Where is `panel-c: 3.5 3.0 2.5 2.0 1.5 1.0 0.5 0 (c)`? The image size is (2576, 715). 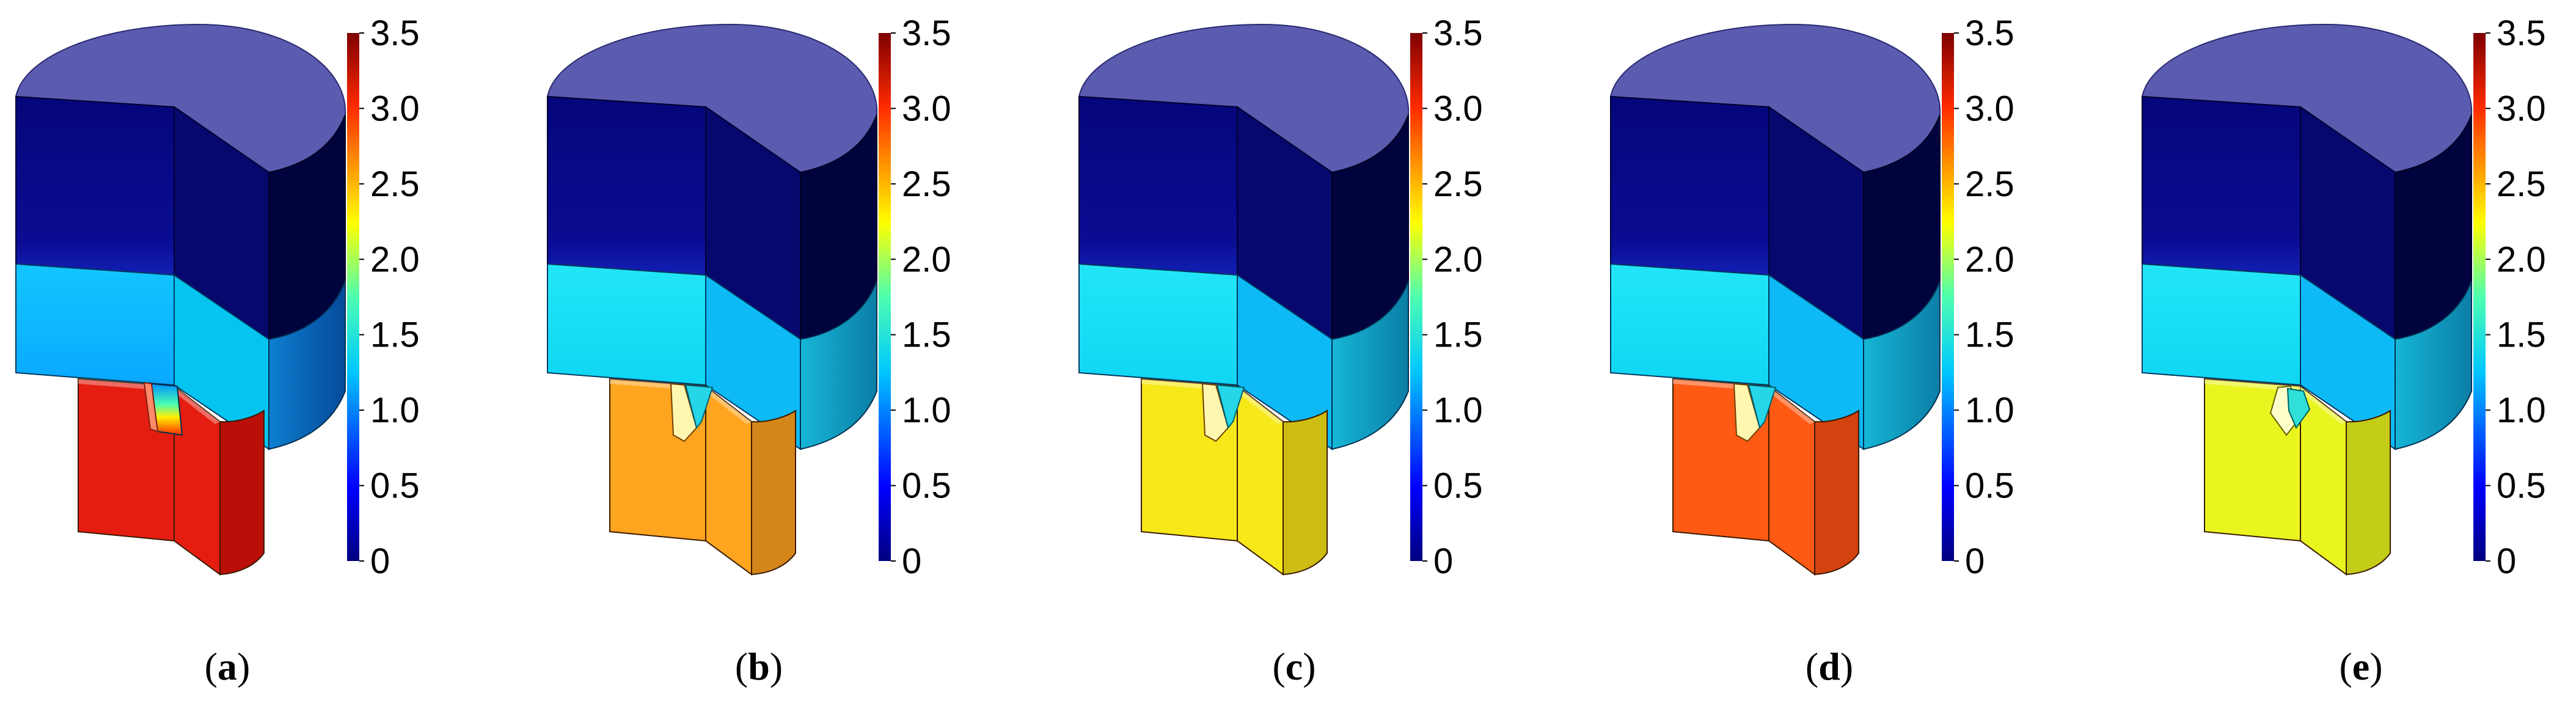 panel-c: 3.5 3.0 2.5 2.0 1.5 1.0 0.5 0 (c) is located at coordinates (1280, 351).